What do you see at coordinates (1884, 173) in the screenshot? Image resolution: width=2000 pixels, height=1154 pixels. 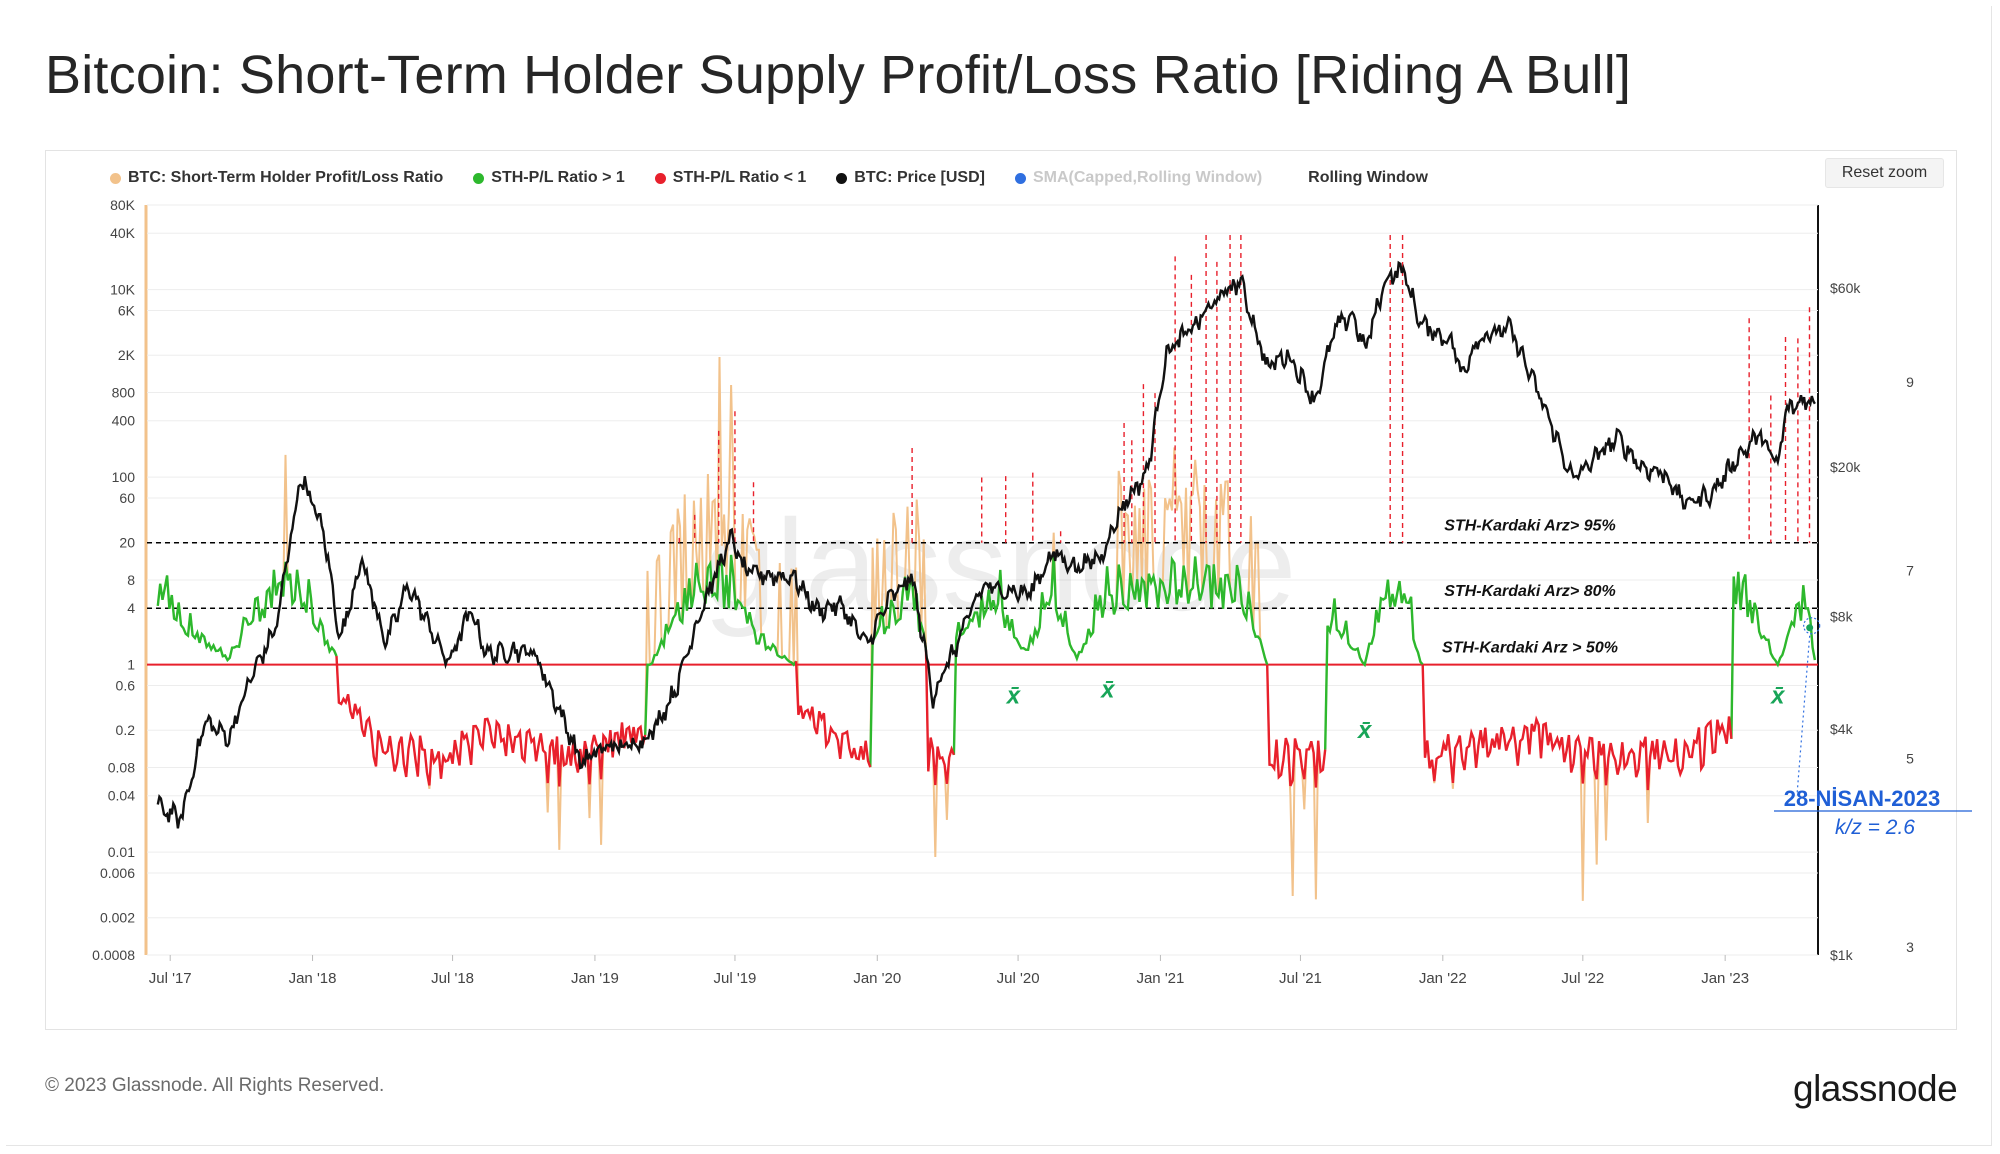 I see `reset-zoom-button: Reset zoom` at bounding box center [1884, 173].